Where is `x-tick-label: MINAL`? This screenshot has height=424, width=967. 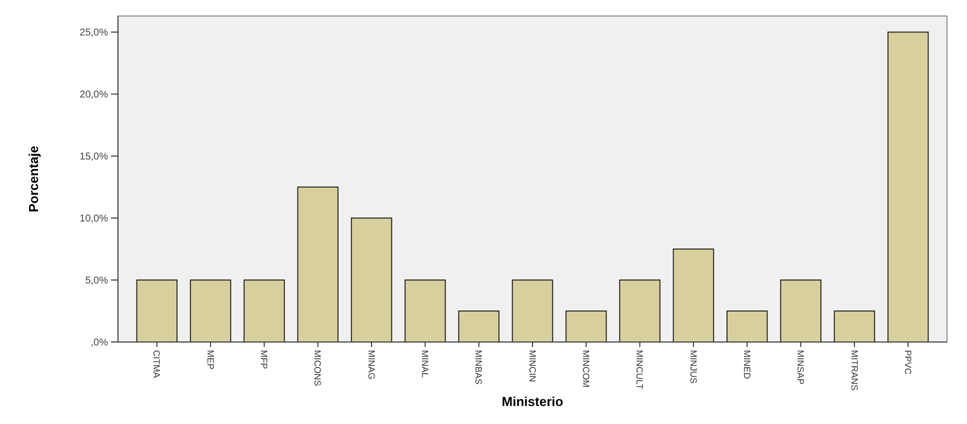
x-tick-label: MINAL is located at coordinates (425, 364).